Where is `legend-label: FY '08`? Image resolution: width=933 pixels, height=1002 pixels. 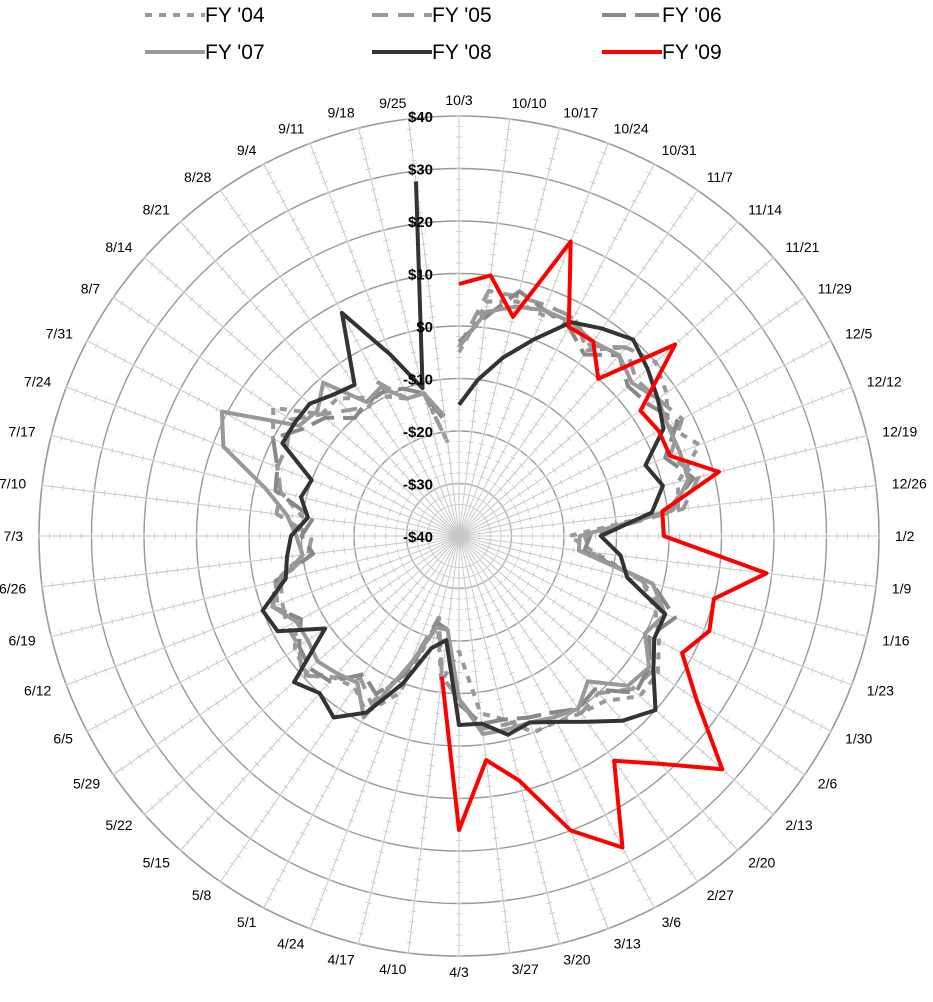 legend-label: FY '08 is located at coordinates (462, 52).